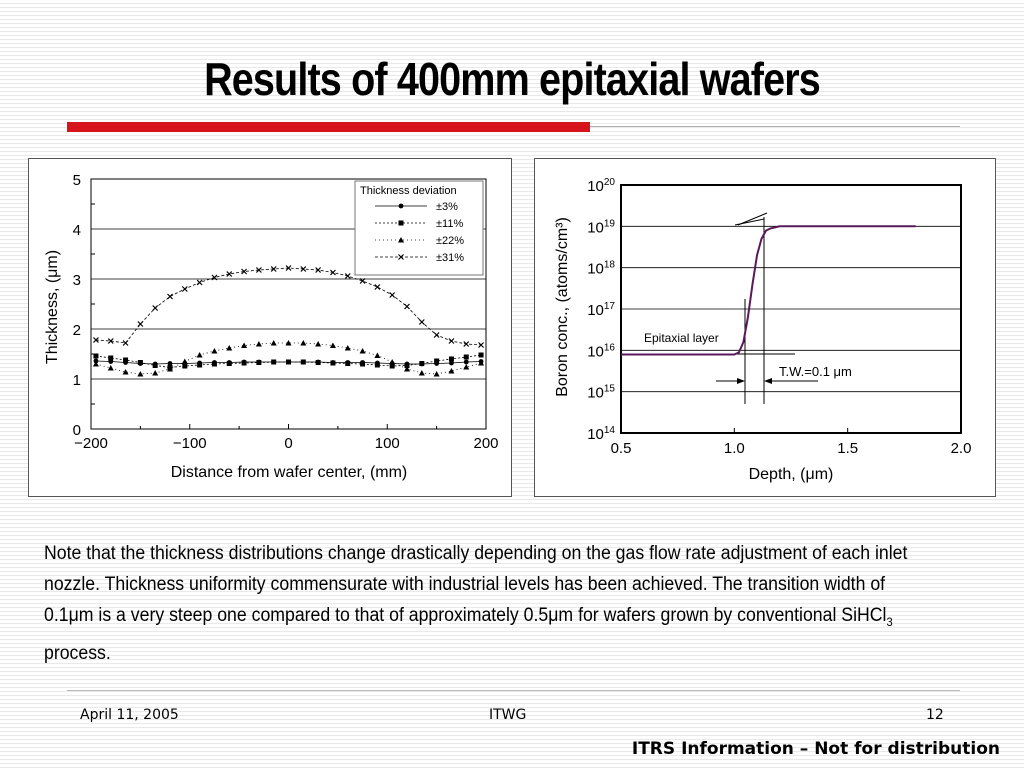  Describe the element at coordinates (889, 621) in the screenshot. I see `note-subscript: 3` at that location.